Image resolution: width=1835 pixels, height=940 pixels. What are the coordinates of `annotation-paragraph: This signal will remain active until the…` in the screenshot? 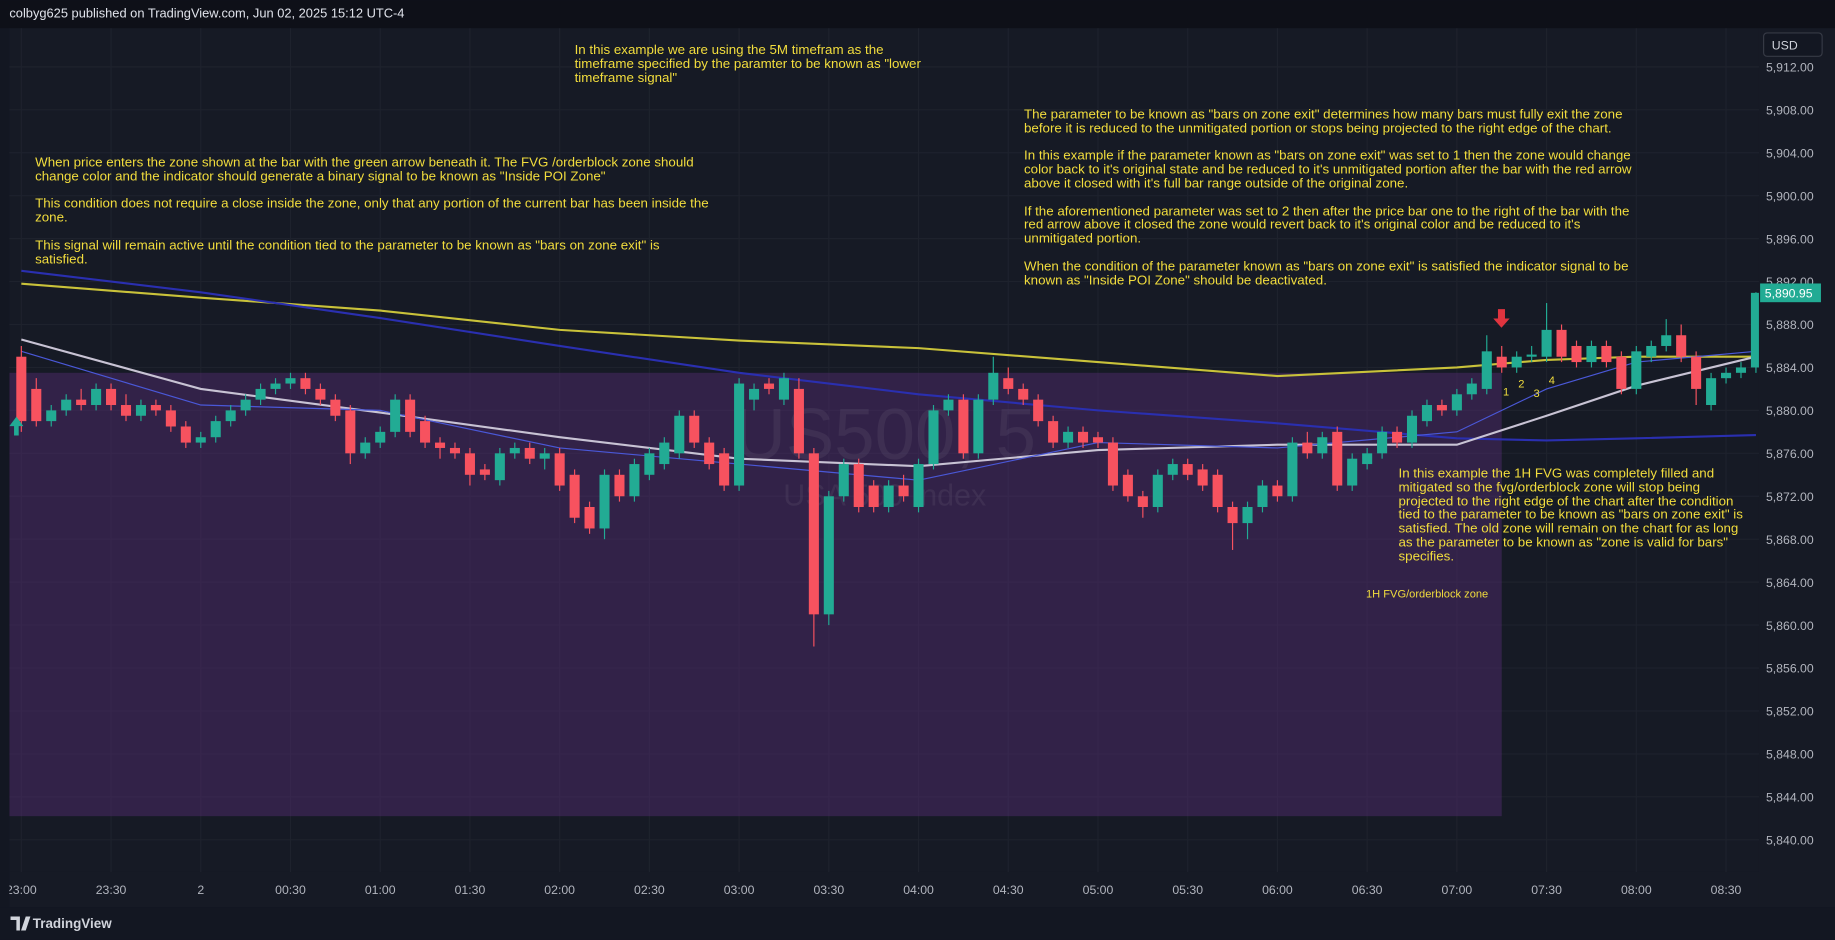 It's located at (347, 252).